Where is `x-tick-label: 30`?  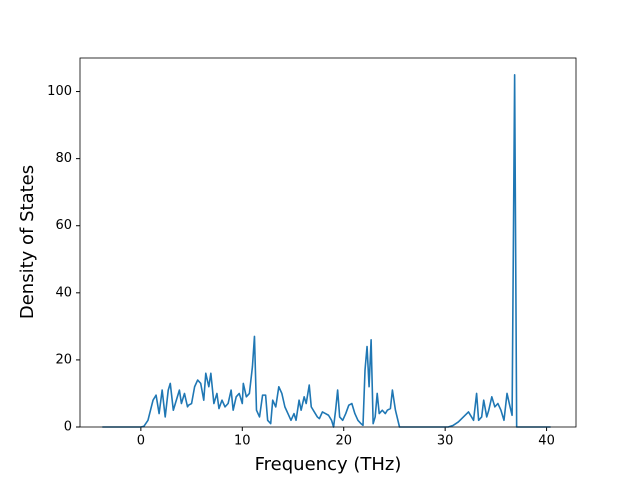 x-tick-label: 30 is located at coordinates (445, 441).